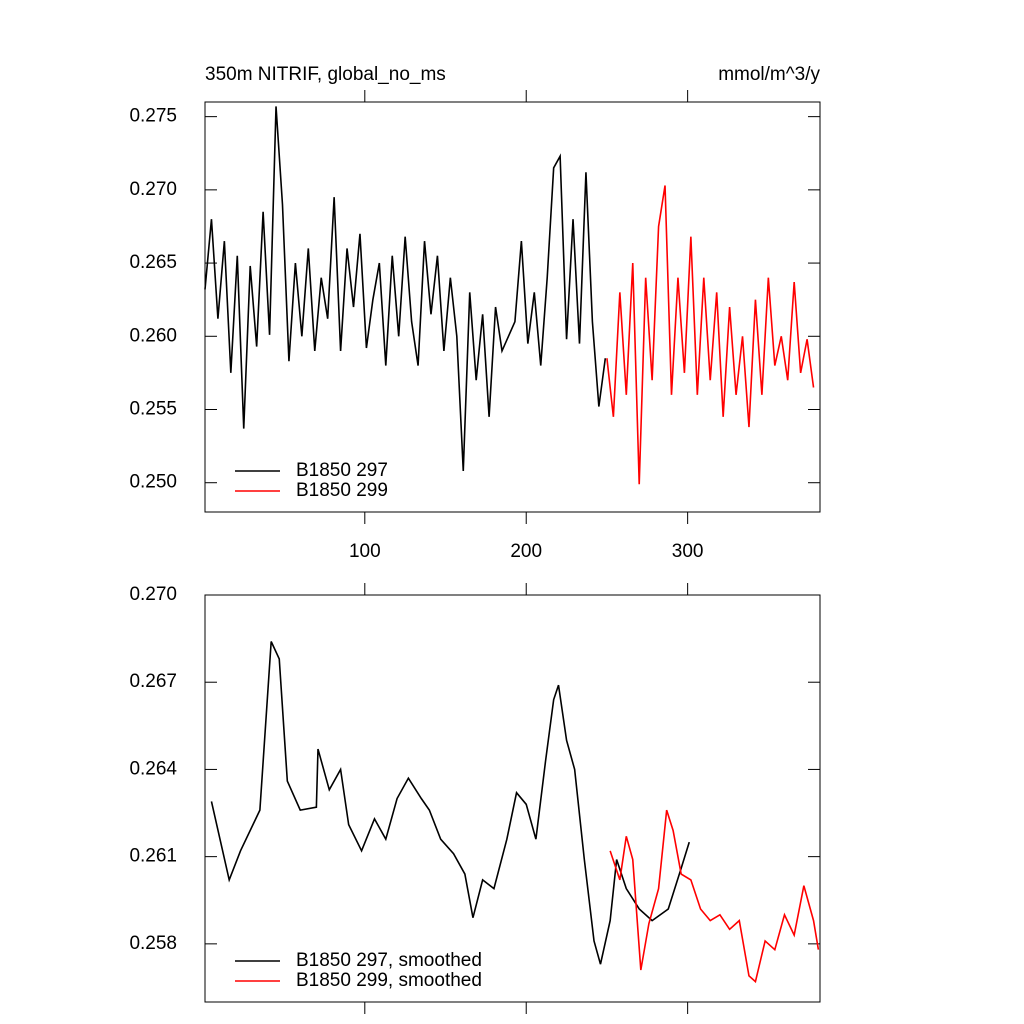 The width and height of the screenshot is (1024, 1024). Describe the element at coordinates (342, 470) in the screenshot. I see `legend-label: B1850 297` at that location.